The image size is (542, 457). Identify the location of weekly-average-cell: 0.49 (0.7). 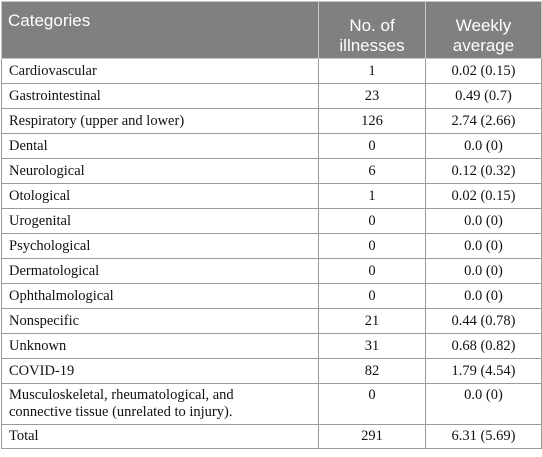
(483, 96).